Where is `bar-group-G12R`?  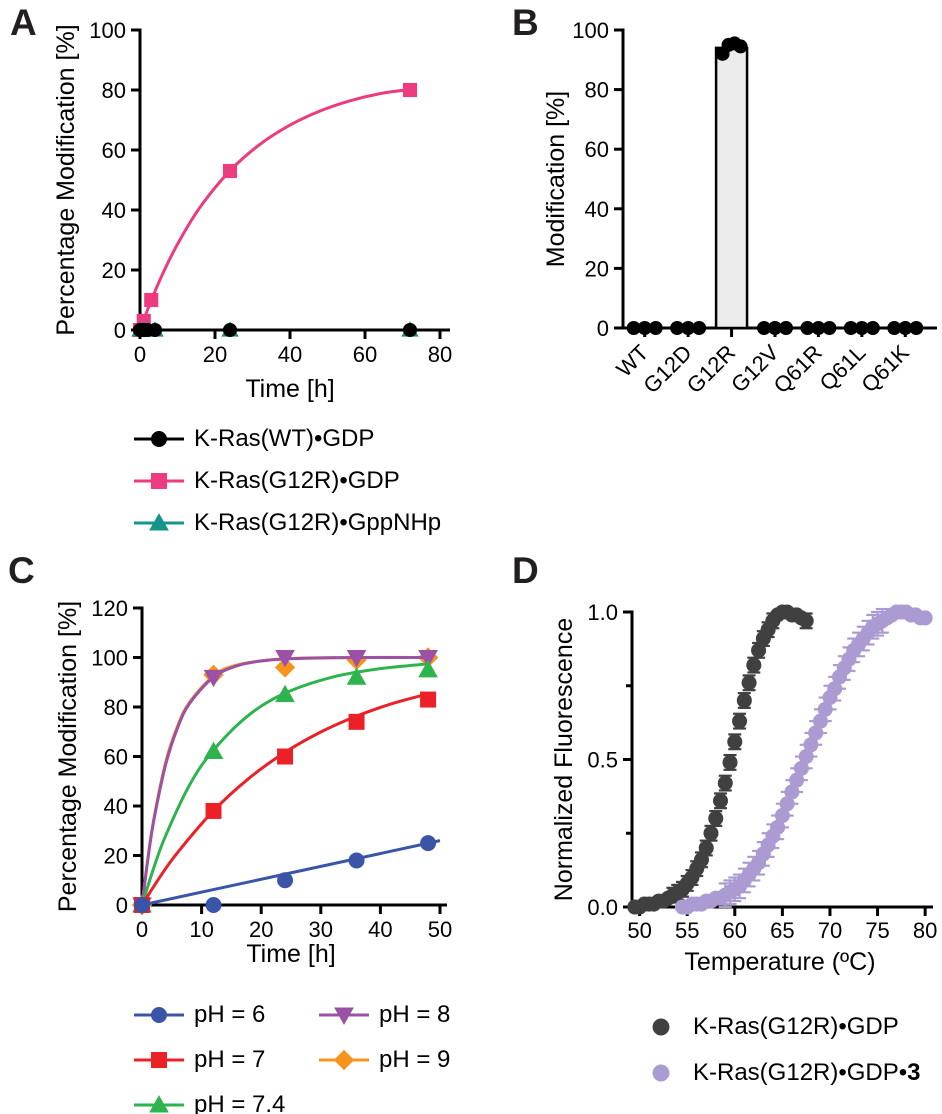 bar-group-G12R is located at coordinates (731, 183).